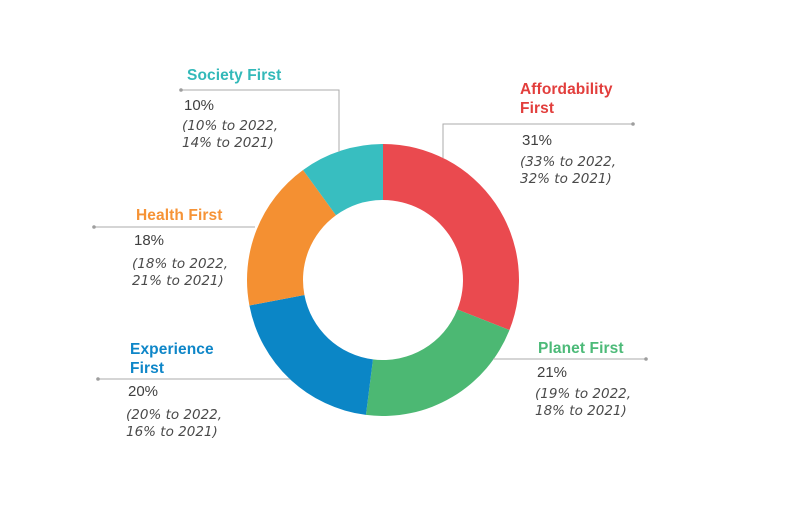 Image resolution: width=792 pixels, height=509 pixels. What do you see at coordinates (646, 359) in the screenshot?
I see `leader-dot-planet-first` at bounding box center [646, 359].